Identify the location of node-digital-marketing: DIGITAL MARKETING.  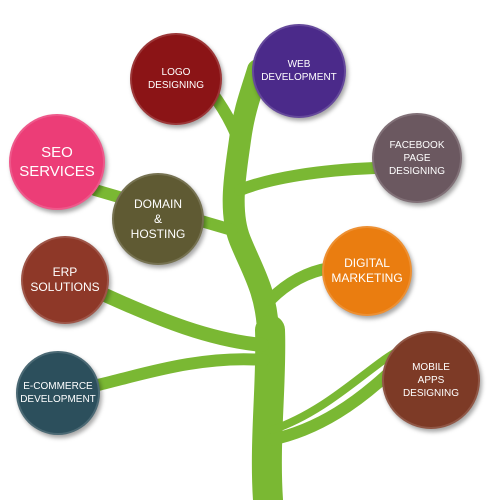
(367, 271).